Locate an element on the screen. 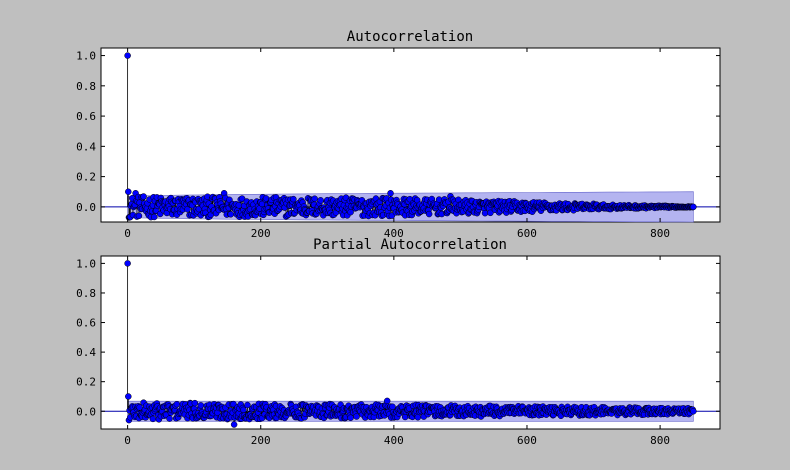  pacf-xtick-label: 800 is located at coordinates (660, 440).